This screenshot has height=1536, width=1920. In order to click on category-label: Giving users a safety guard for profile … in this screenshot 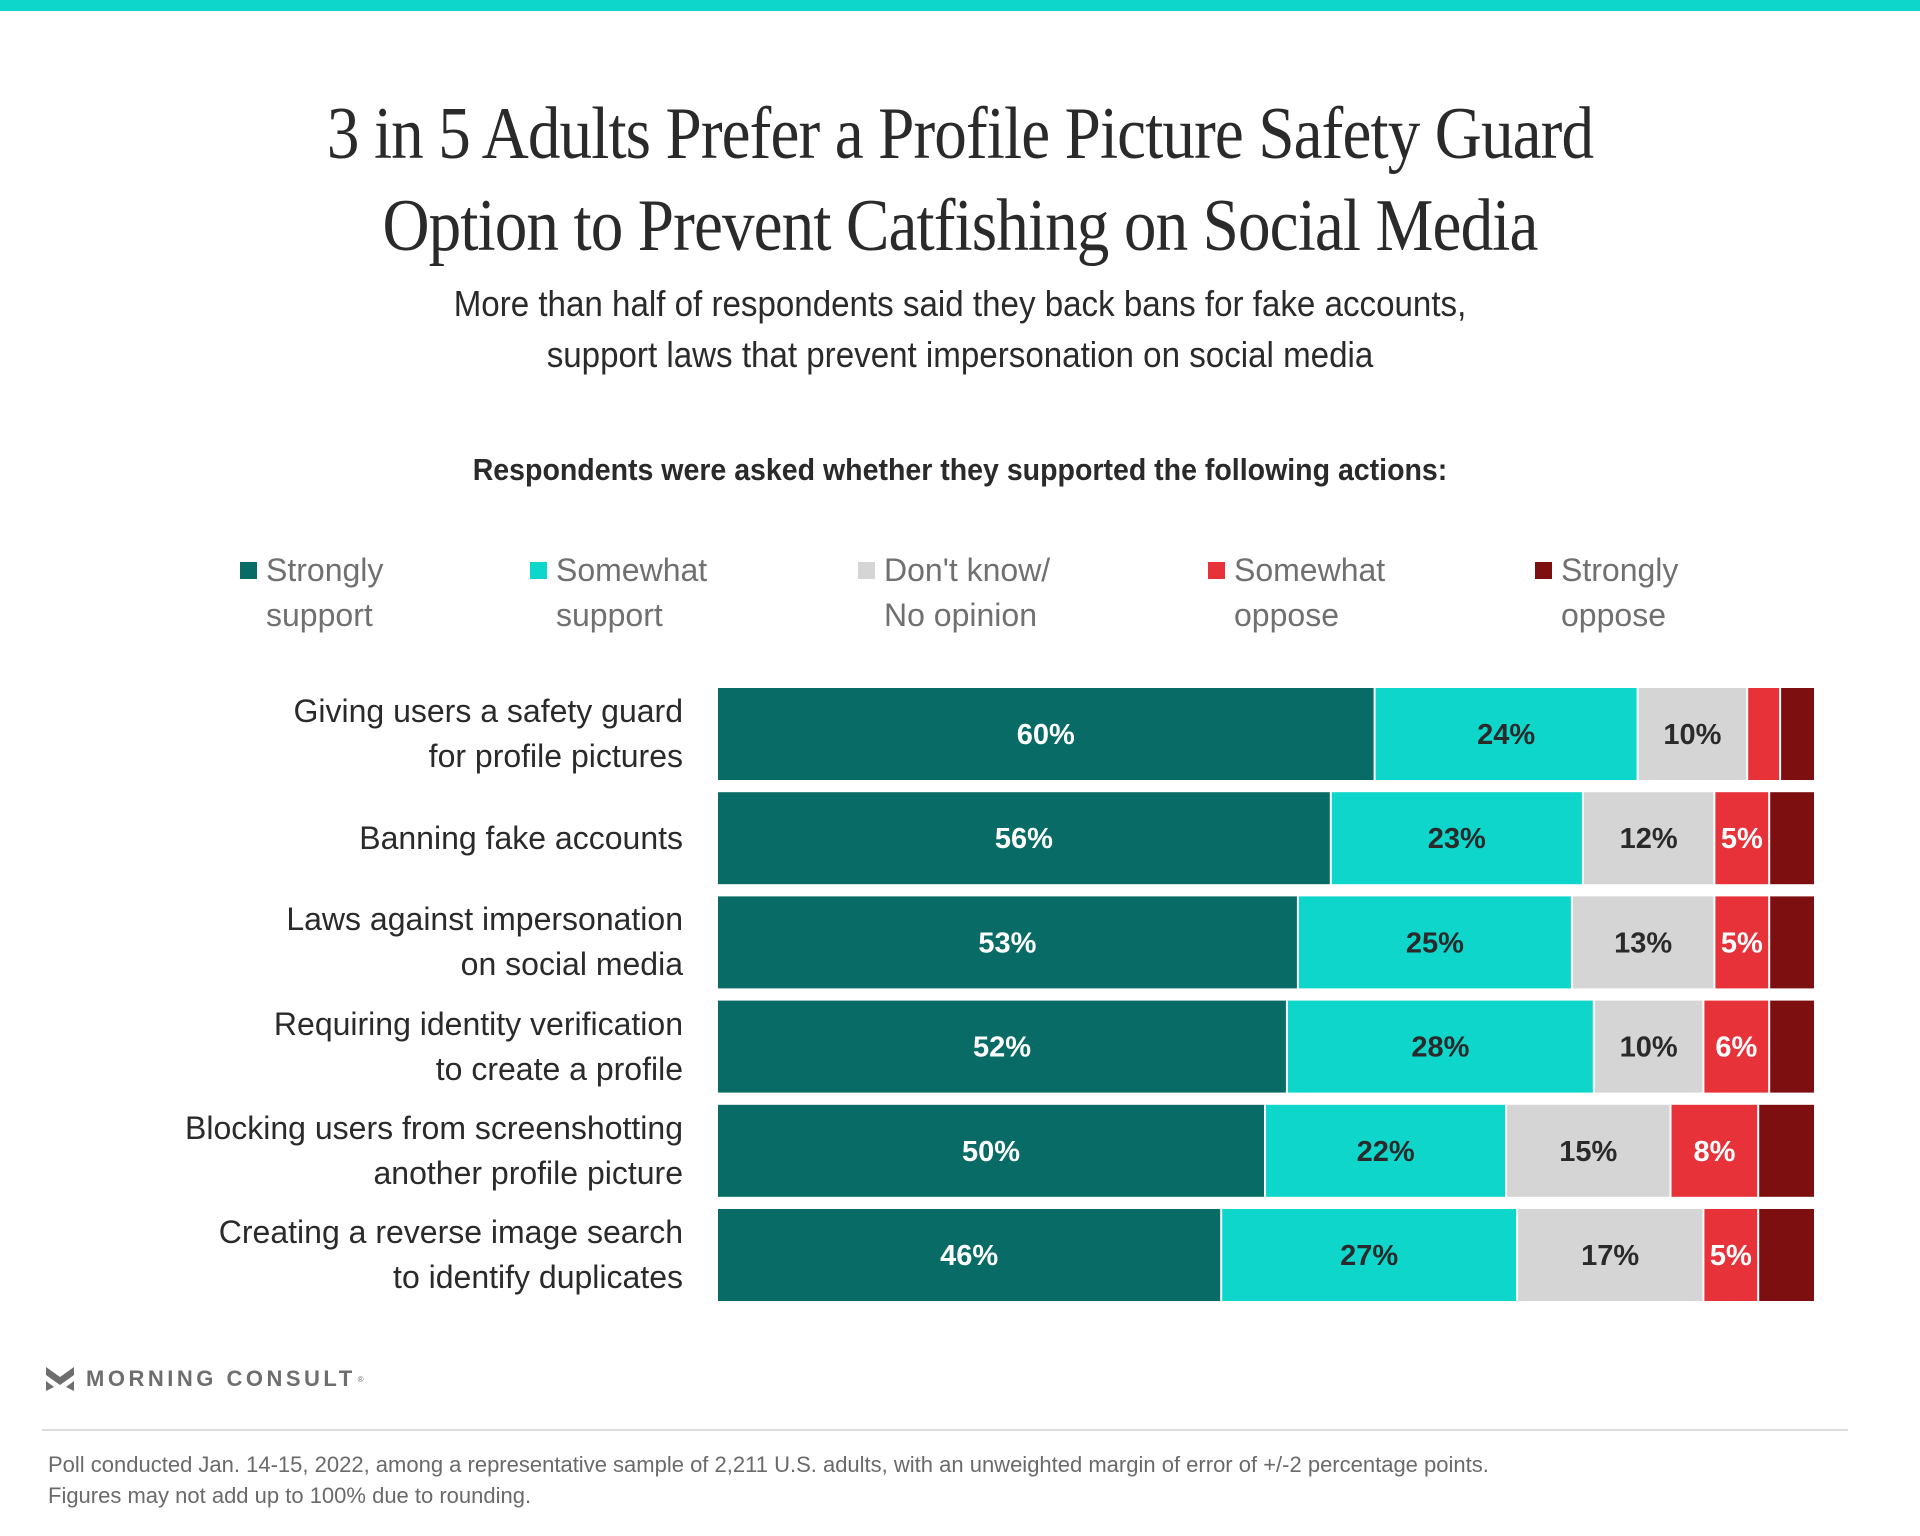, I will do `click(488, 733)`.